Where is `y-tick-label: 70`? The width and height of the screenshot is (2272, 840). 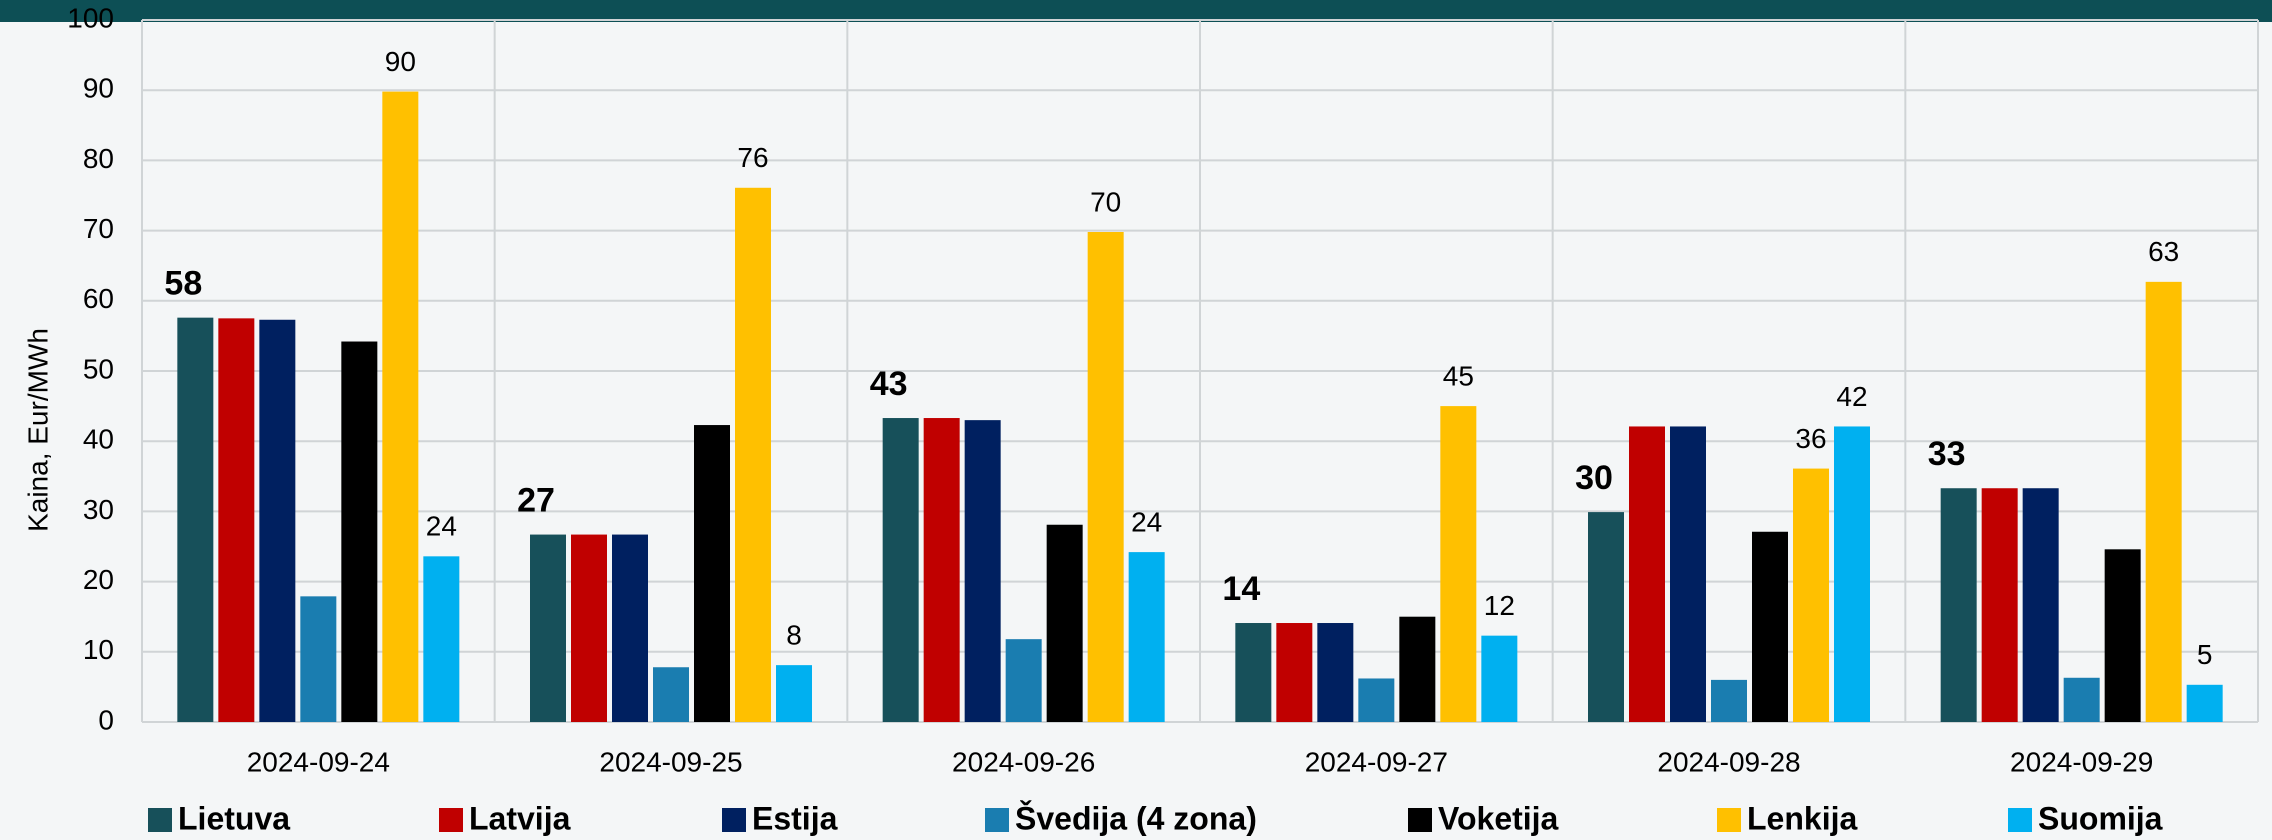 y-tick-label: 70 is located at coordinates (98, 228).